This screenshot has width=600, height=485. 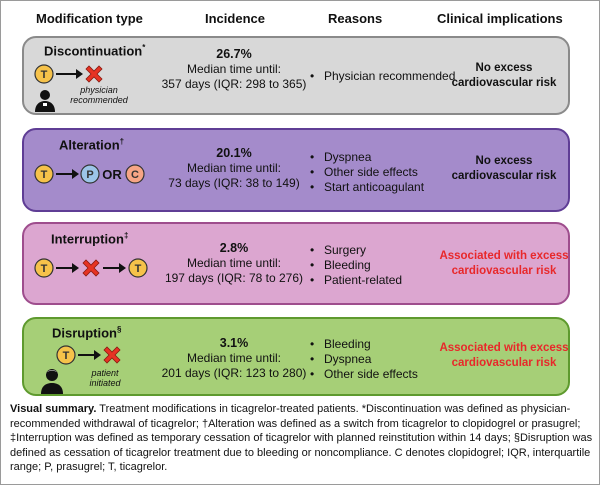 I want to click on alteration-icon-group: T P OR C, so click(x=89, y=174).